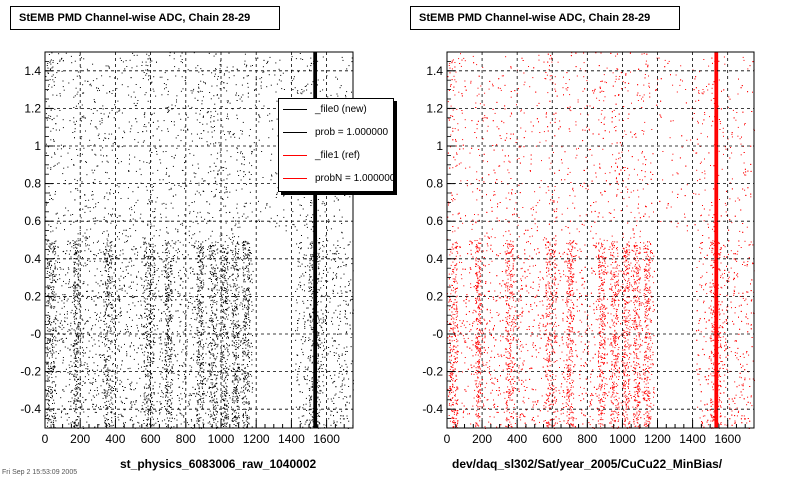 The height and width of the screenshot is (480, 800). Describe the element at coordinates (115, 439) in the screenshot. I see `left-x-tick-label-2: 400` at that location.